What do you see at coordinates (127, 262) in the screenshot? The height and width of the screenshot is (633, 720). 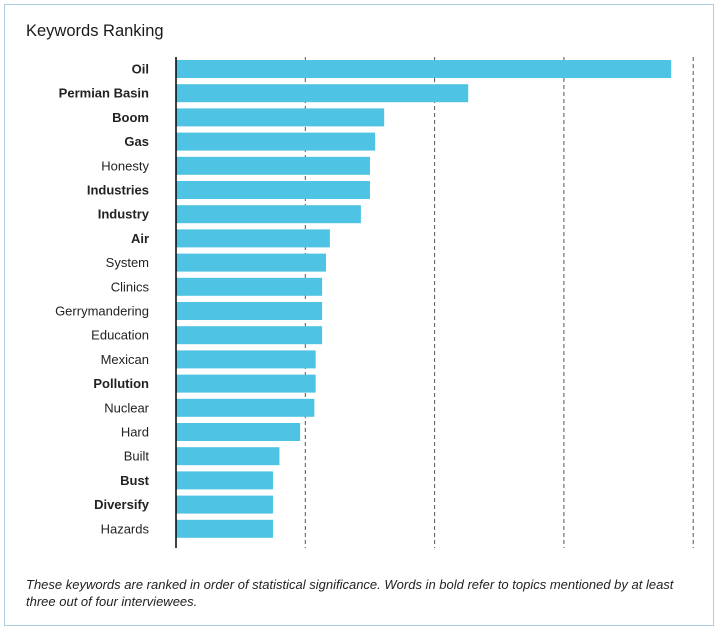 I see `category-label: System` at bounding box center [127, 262].